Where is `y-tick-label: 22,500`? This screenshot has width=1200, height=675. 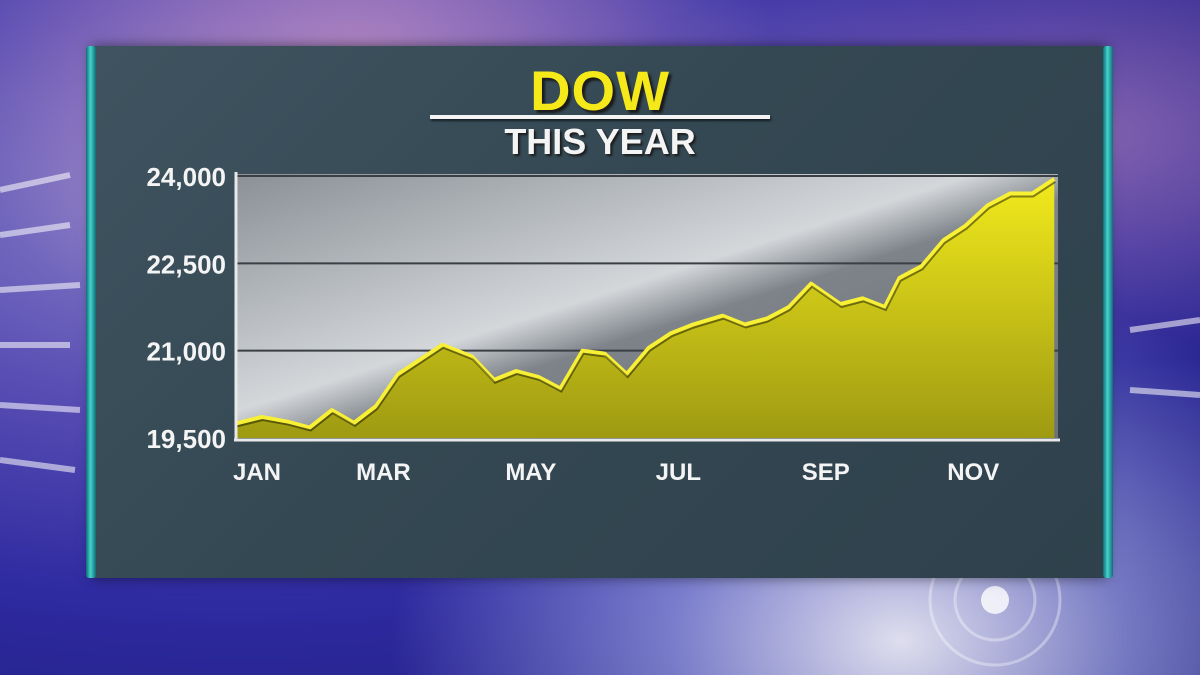 y-tick-label: 22,500 is located at coordinates (186, 264).